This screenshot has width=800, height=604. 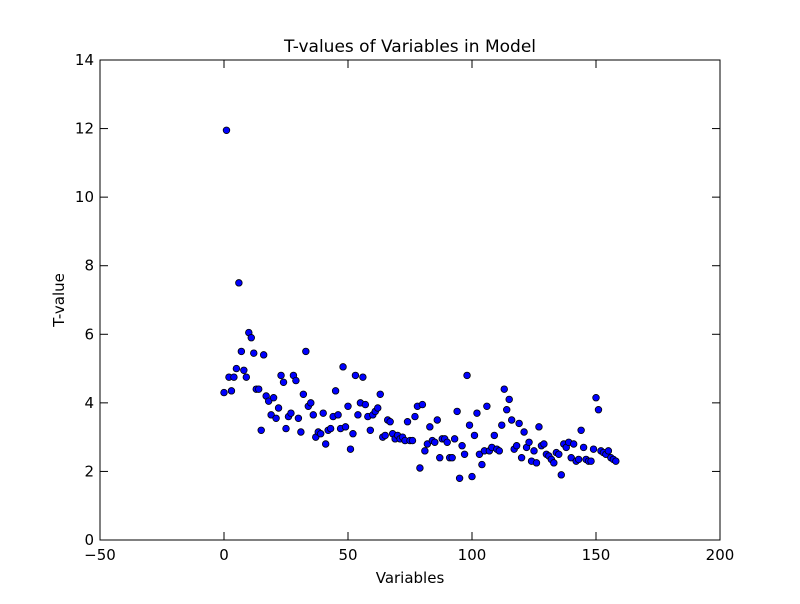 I want to click on y-tick-label: 0, so click(x=89, y=540).